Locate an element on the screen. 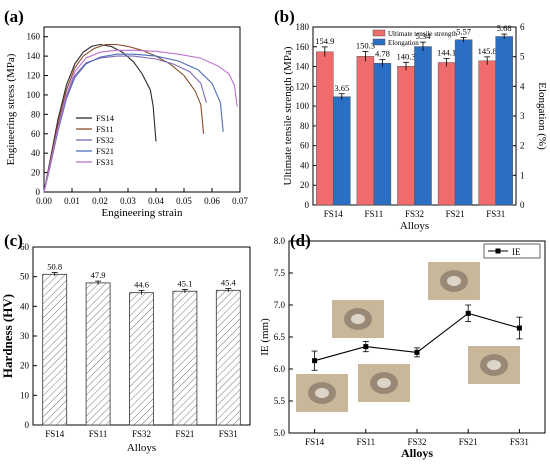 This screenshot has width=550, height=466. y-tick-label: 5.0 is located at coordinates (280, 433).